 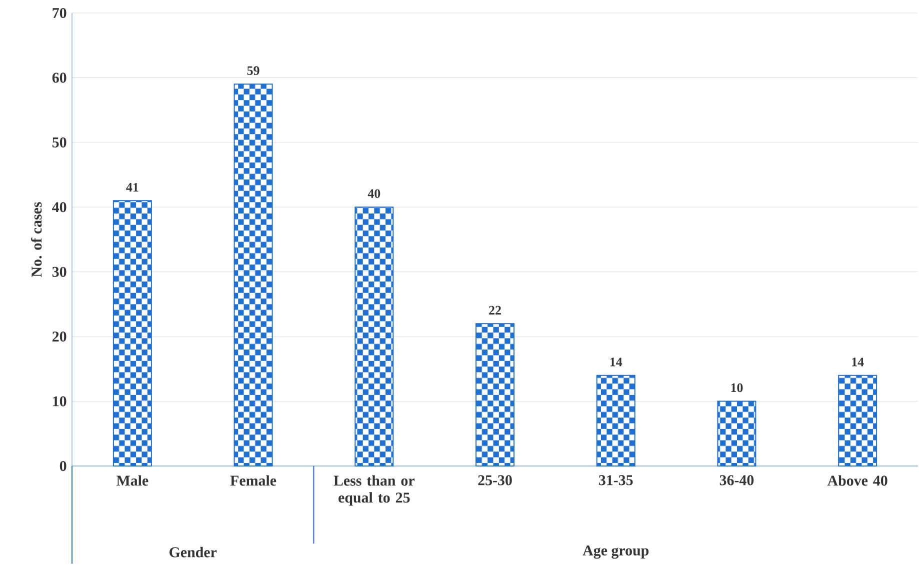 What do you see at coordinates (63, 466) in the screenshot?
I see `y-tick-label: 0` at bounding box center [63, 466].